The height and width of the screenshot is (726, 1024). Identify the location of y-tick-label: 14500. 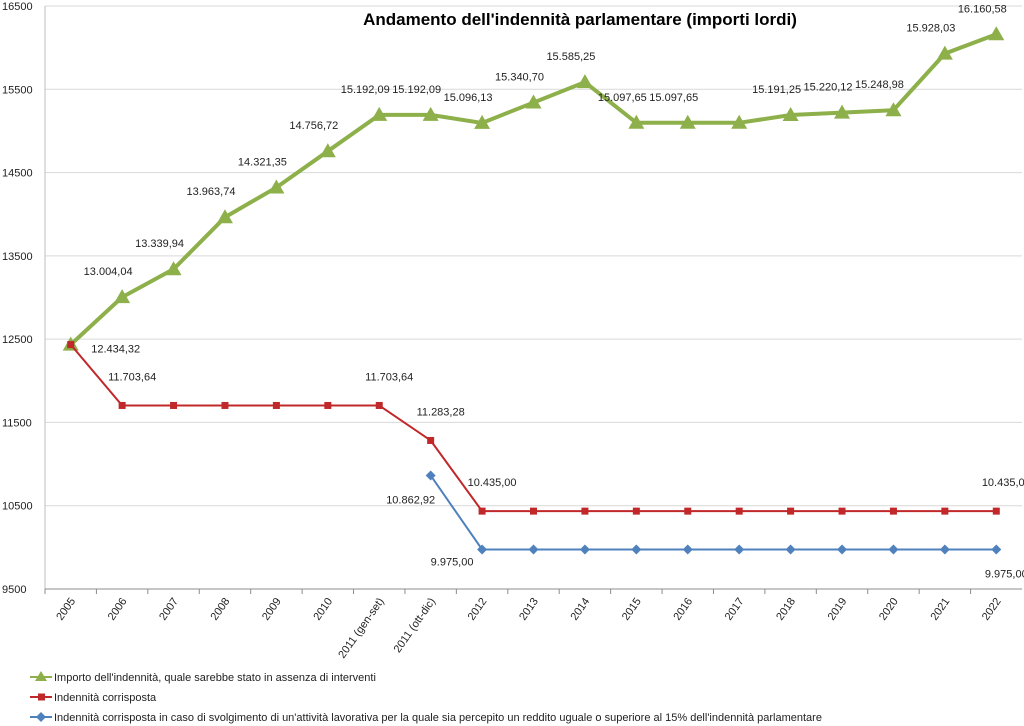
(17, 174).